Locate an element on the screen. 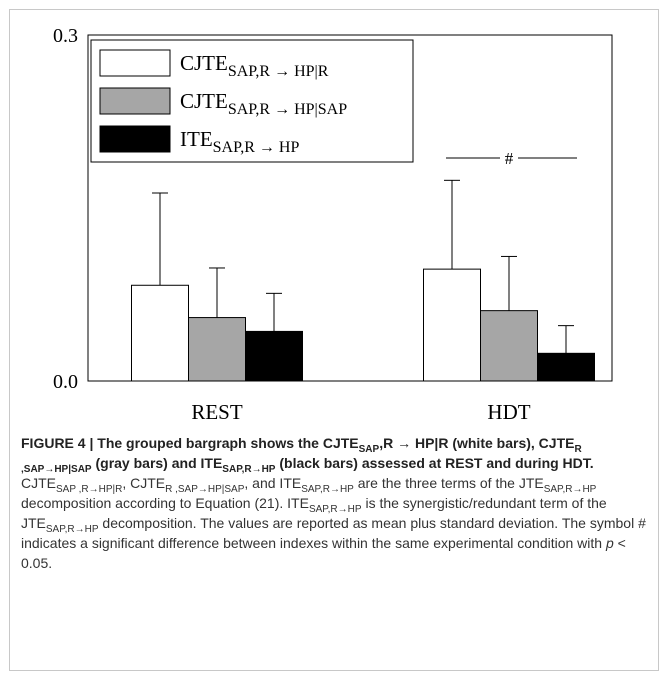 The image size is (669, 681). legend-label: CJTESAP,R → HP|R is located at coordinates (254, 65).